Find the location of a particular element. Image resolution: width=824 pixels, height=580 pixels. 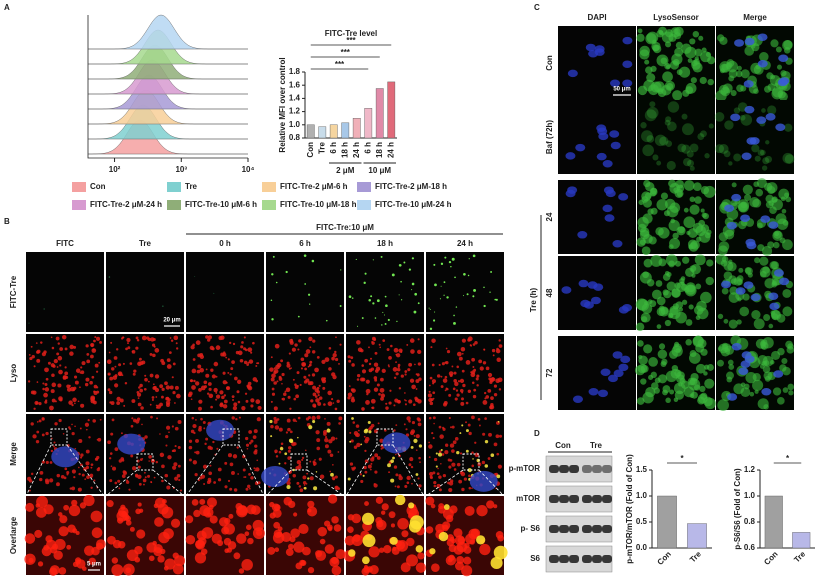

y-tick-label: 1.2 is located at coordinates (750, 469).